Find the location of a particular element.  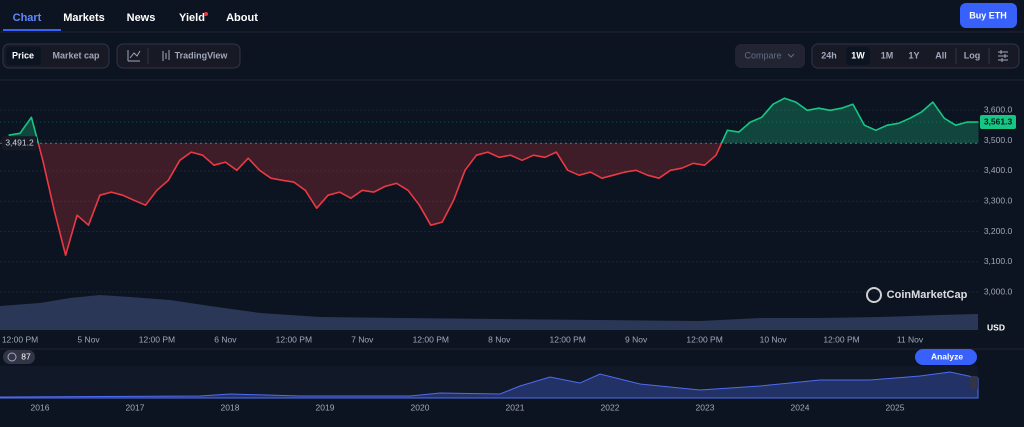

logo is located at coordinates (874, 295).